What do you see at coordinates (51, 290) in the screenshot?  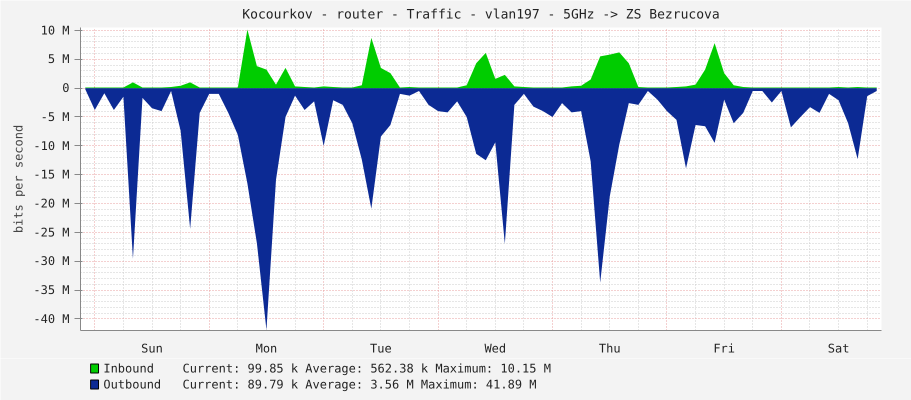 I see `y-tick-label: -35 M` at bounding box center [51, 290].